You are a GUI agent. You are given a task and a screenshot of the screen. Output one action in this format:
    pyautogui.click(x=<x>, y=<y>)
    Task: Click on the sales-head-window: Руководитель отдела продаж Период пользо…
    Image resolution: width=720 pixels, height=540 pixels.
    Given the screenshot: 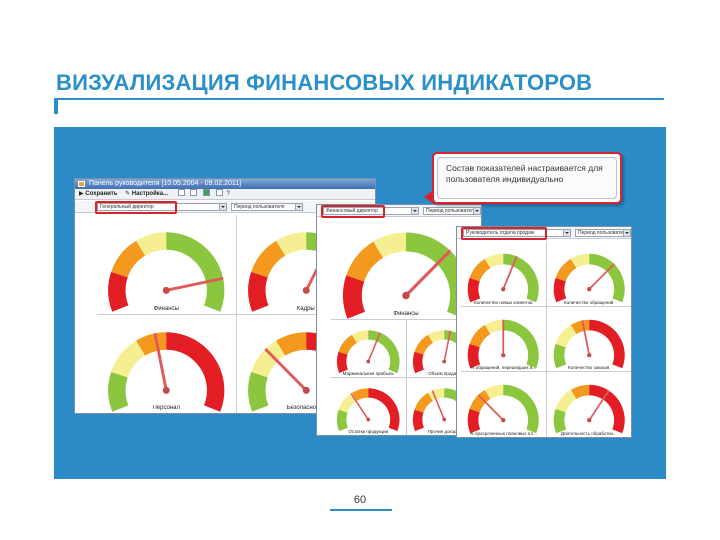 What is the action you would take?
    pyautogui.click(x=544, y=332)
    